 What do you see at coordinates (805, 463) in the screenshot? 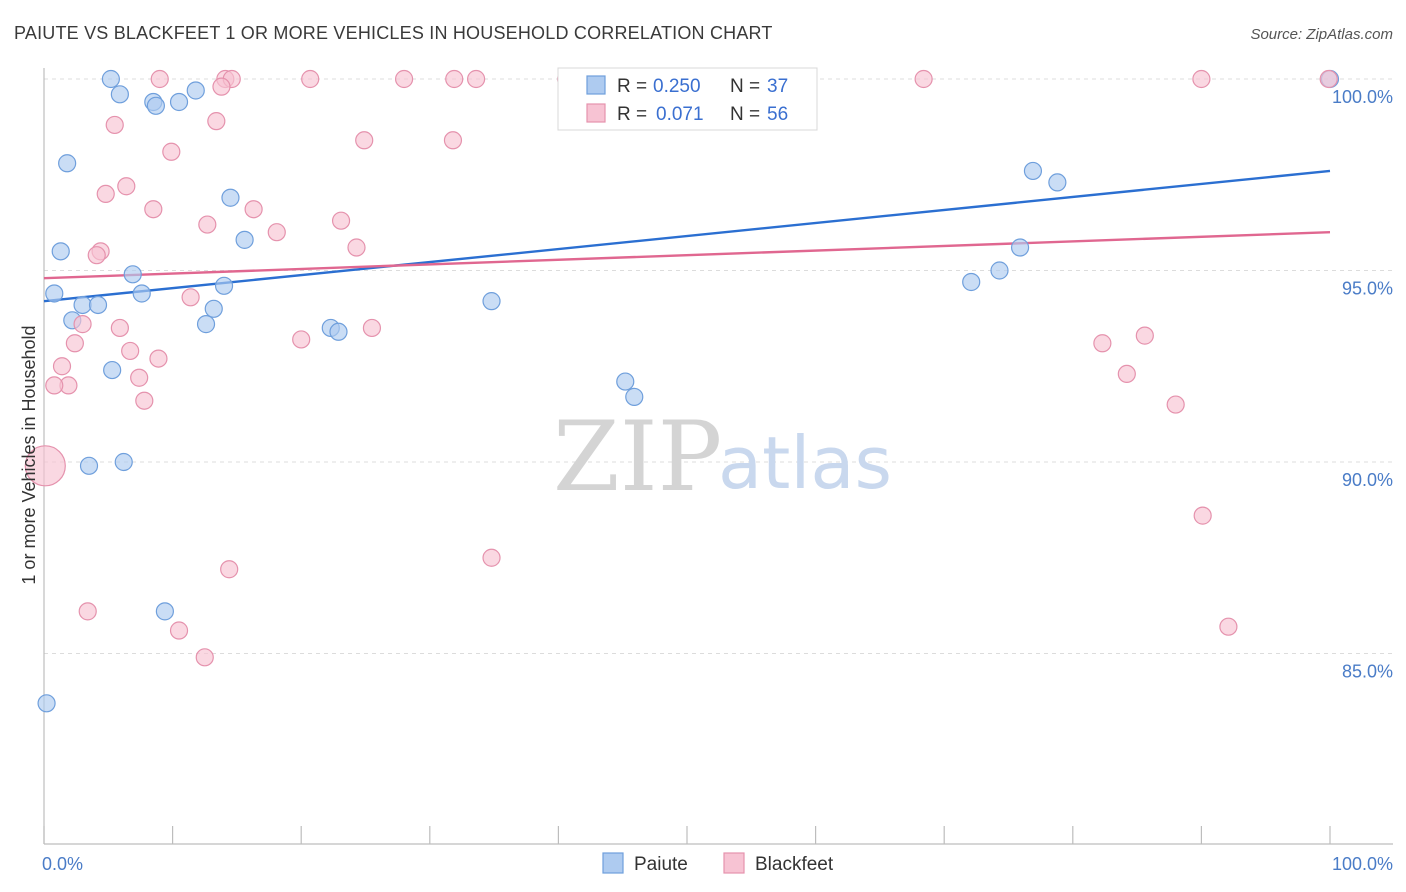
I see `watermark-atlas: atlas` at bounding box center [805, 463].